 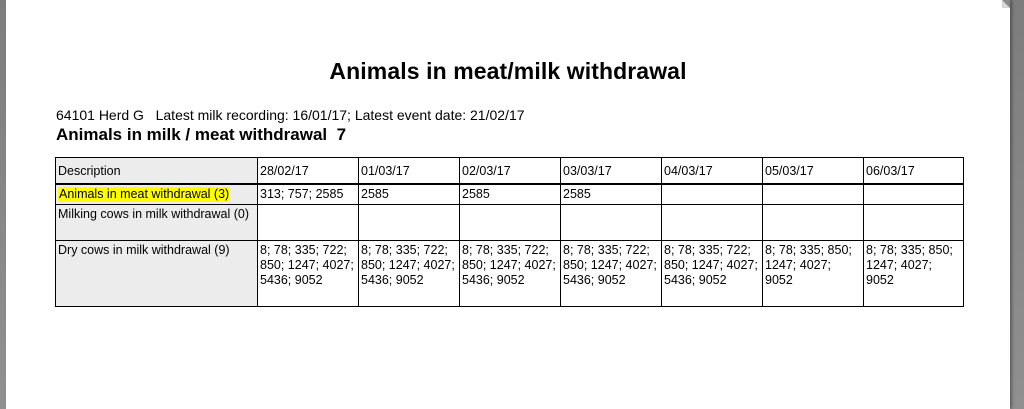 What do you see at coordinates (611, 171) in the screenshot?
I see `header-date: 03/03/17` at bounding box center [611, 171].